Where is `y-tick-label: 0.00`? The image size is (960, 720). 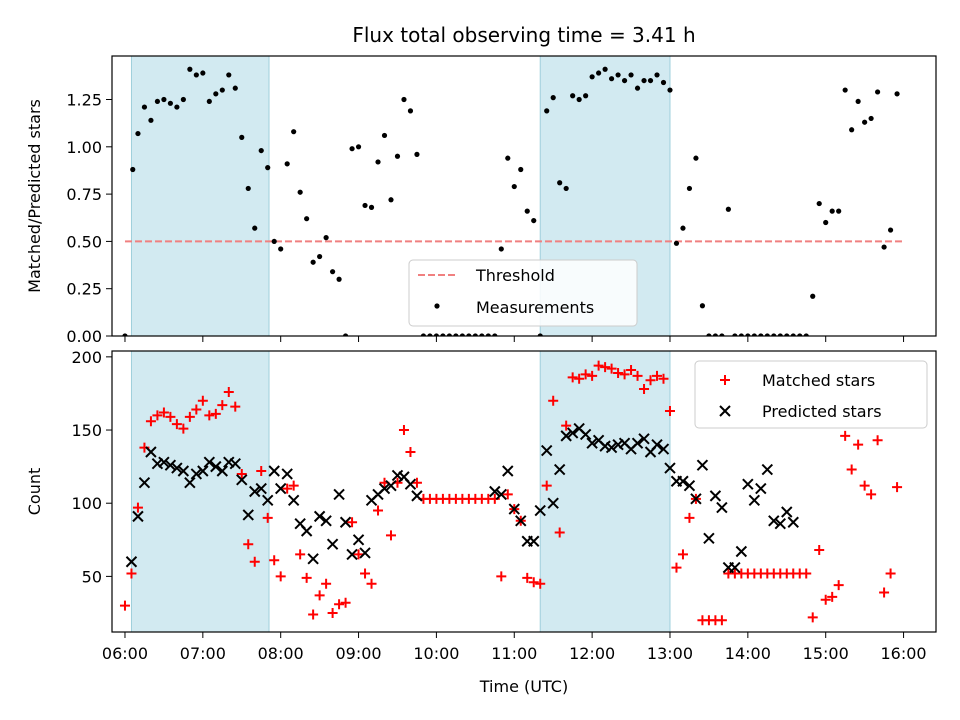
y-tick-label: 0.00 is located at coordinates (84, 336).